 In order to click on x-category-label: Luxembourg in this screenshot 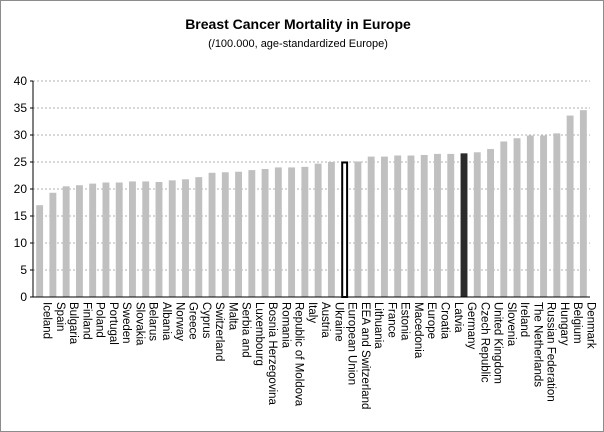, I will do `click(259, 334)`.